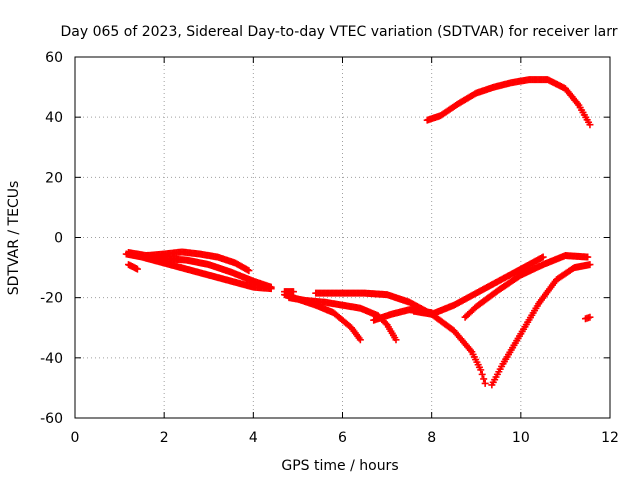  Describe the element at coordinates (14, 238) in the screenshot. I see `y-axis-label: SDTVAR / TECUs` at that location.